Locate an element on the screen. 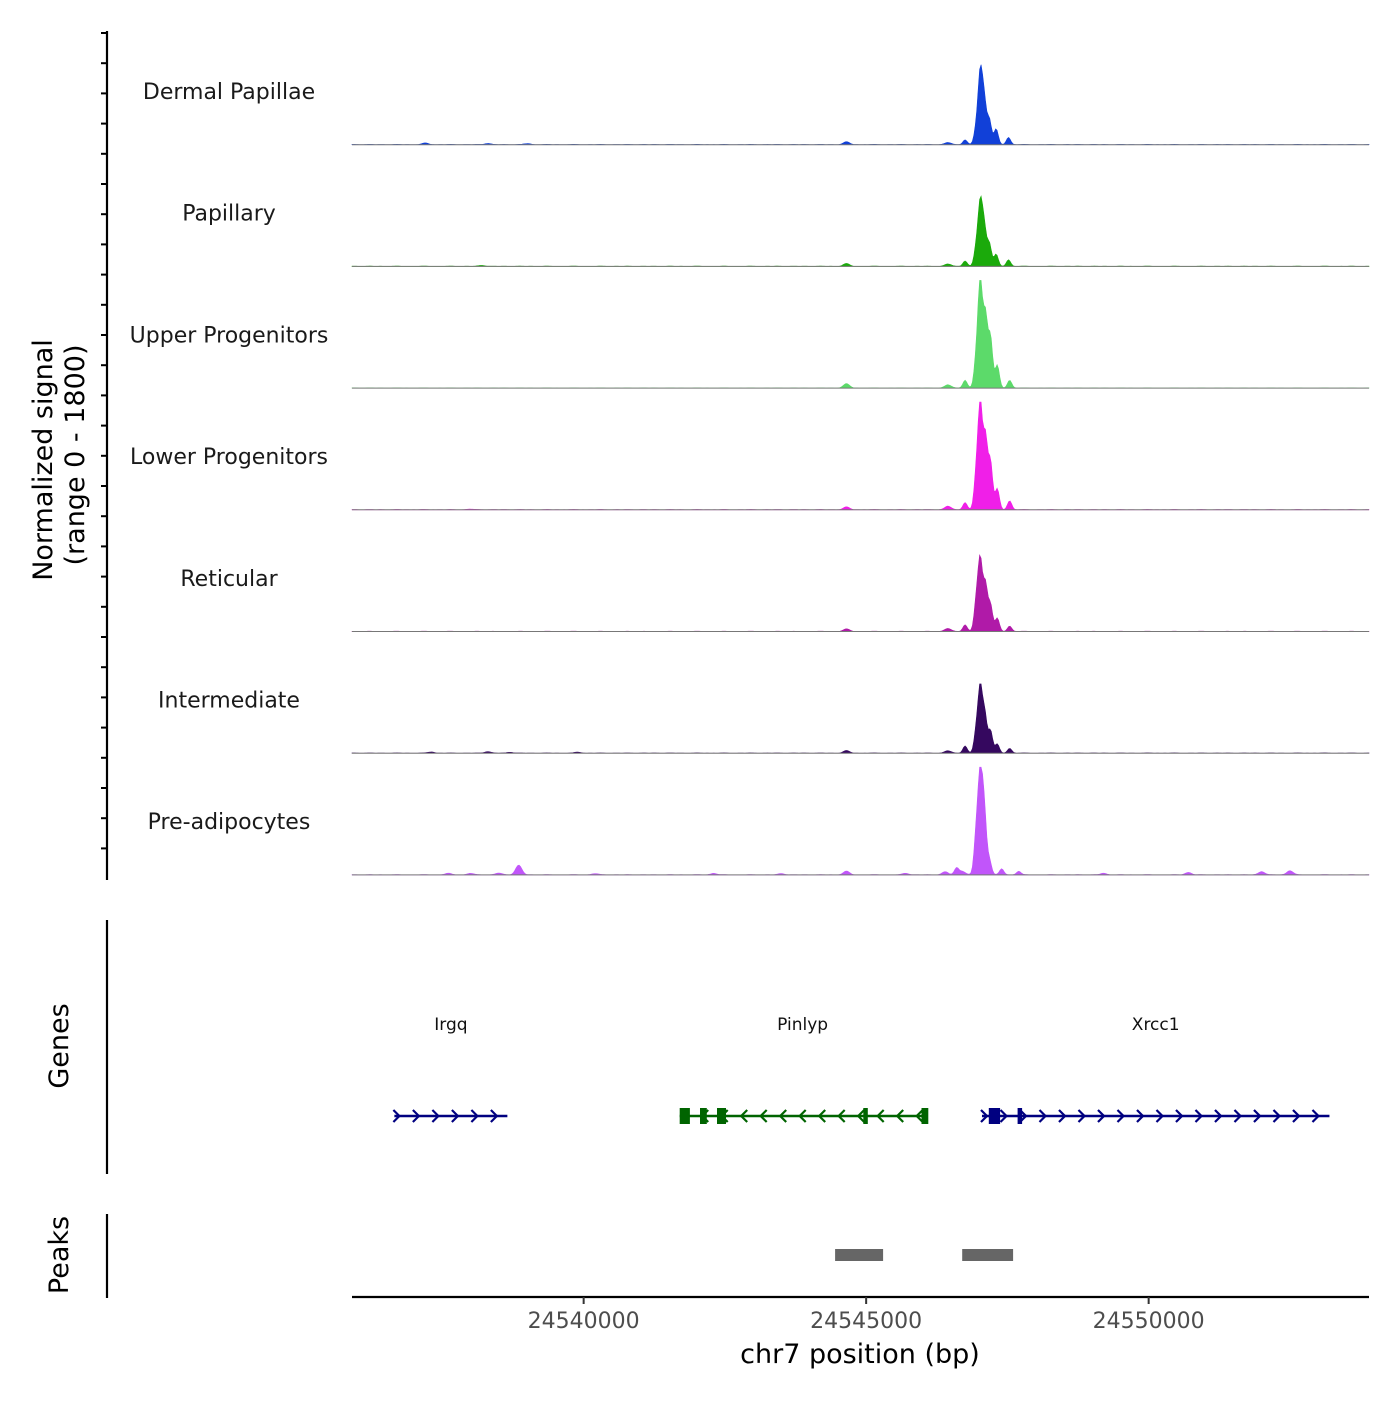  x-axis-ticks: 24540000 24545000 24550000 is located at coordinates (866, 1315).